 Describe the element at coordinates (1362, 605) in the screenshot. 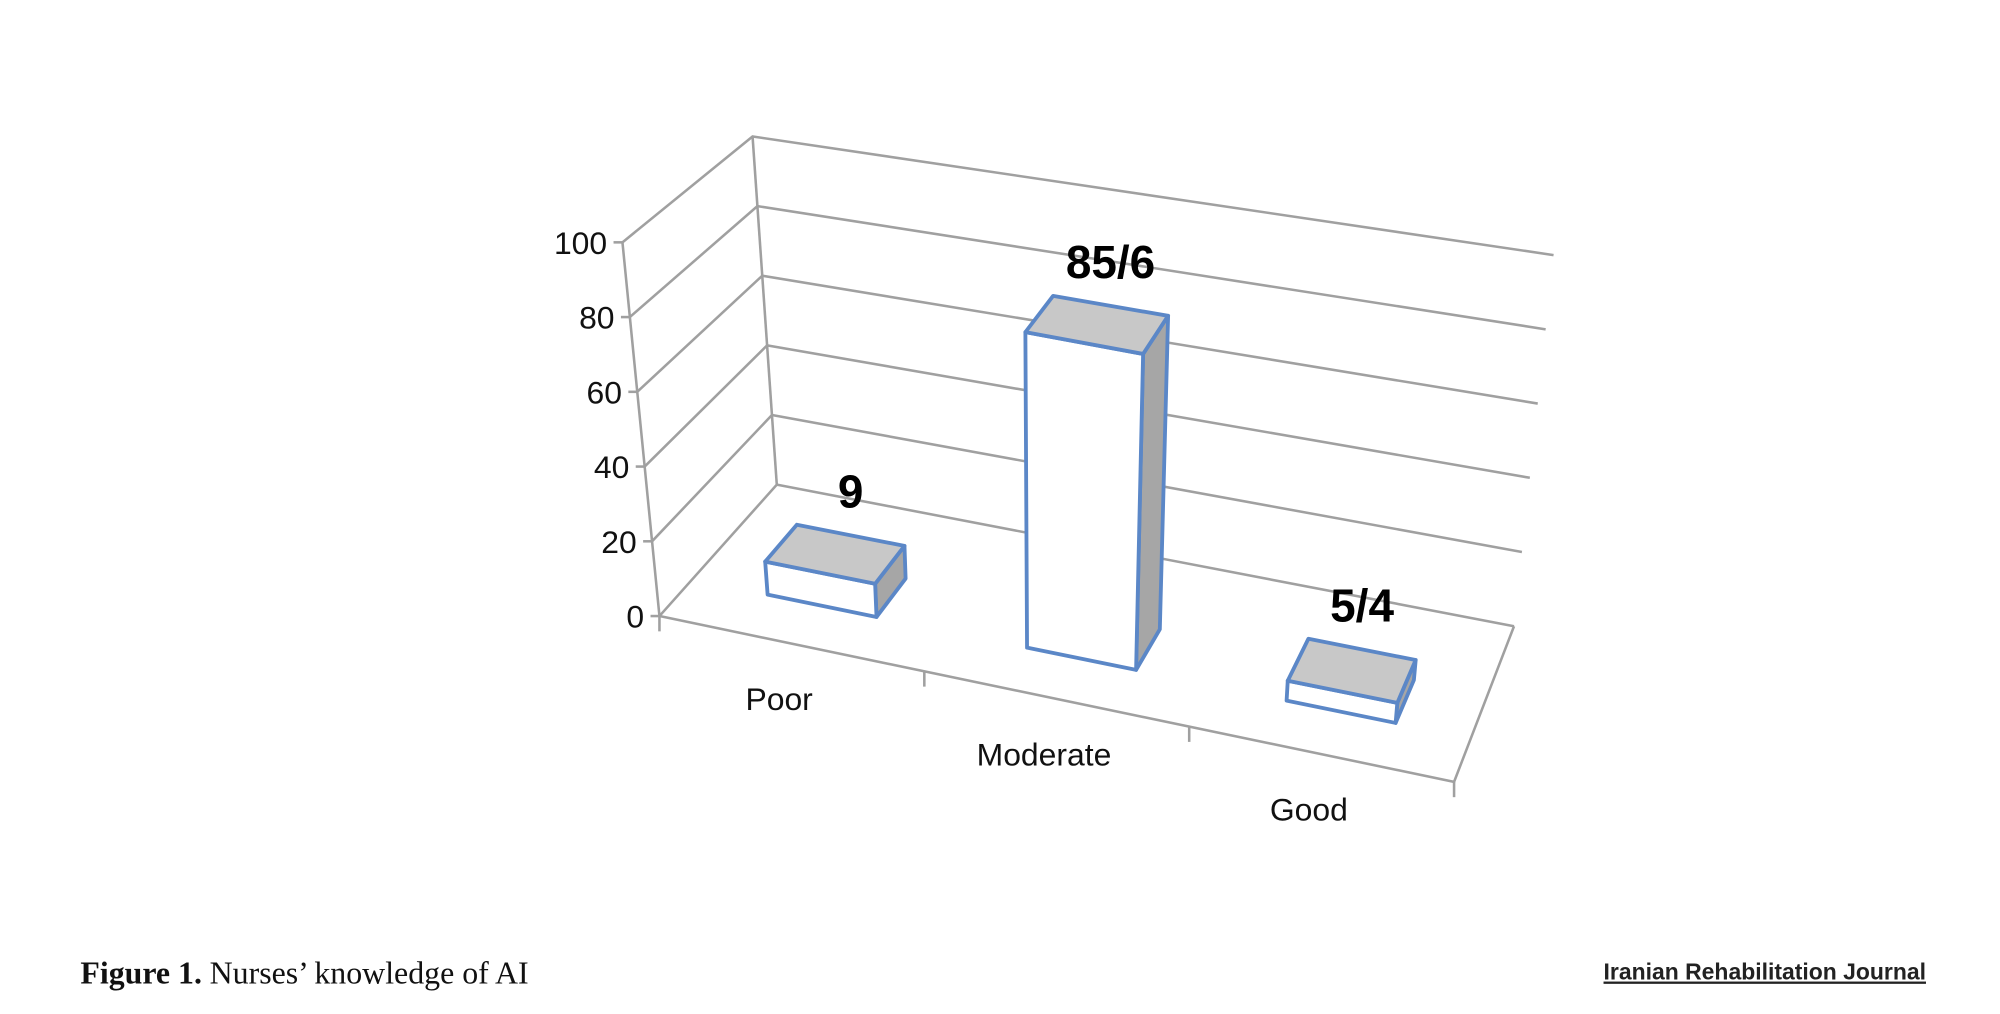

I see `value-label: 5/4` at that location.